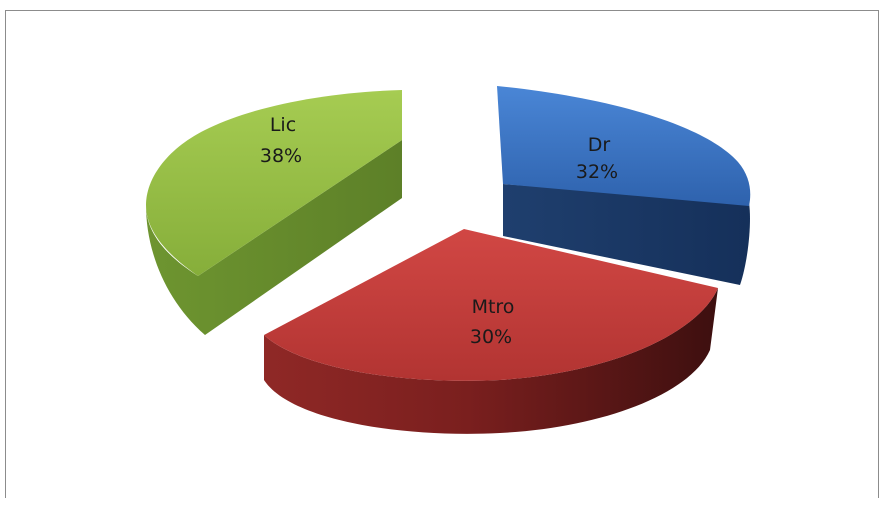 The image size is (885, 505). I want to click on pie-slice-mtro-side, so click(491, 361).